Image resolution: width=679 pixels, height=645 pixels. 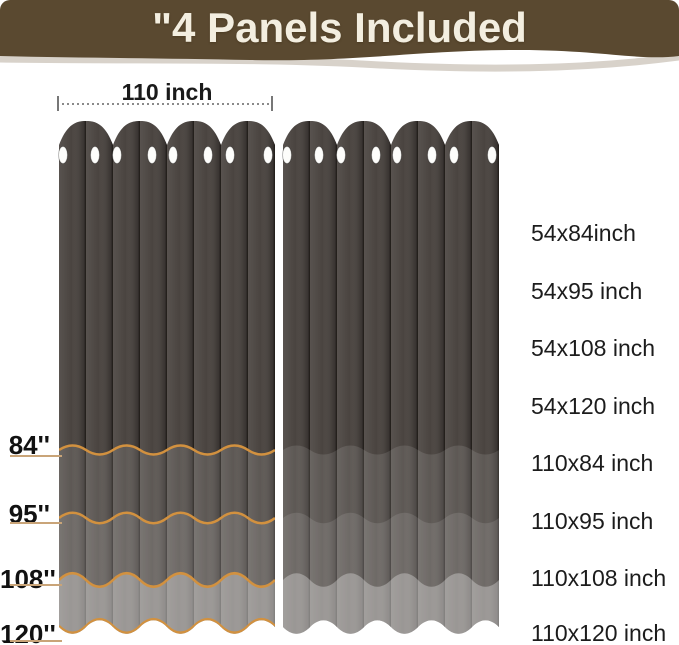 I want to click on length-marker-108: 108'', so click(x=28, y=579).